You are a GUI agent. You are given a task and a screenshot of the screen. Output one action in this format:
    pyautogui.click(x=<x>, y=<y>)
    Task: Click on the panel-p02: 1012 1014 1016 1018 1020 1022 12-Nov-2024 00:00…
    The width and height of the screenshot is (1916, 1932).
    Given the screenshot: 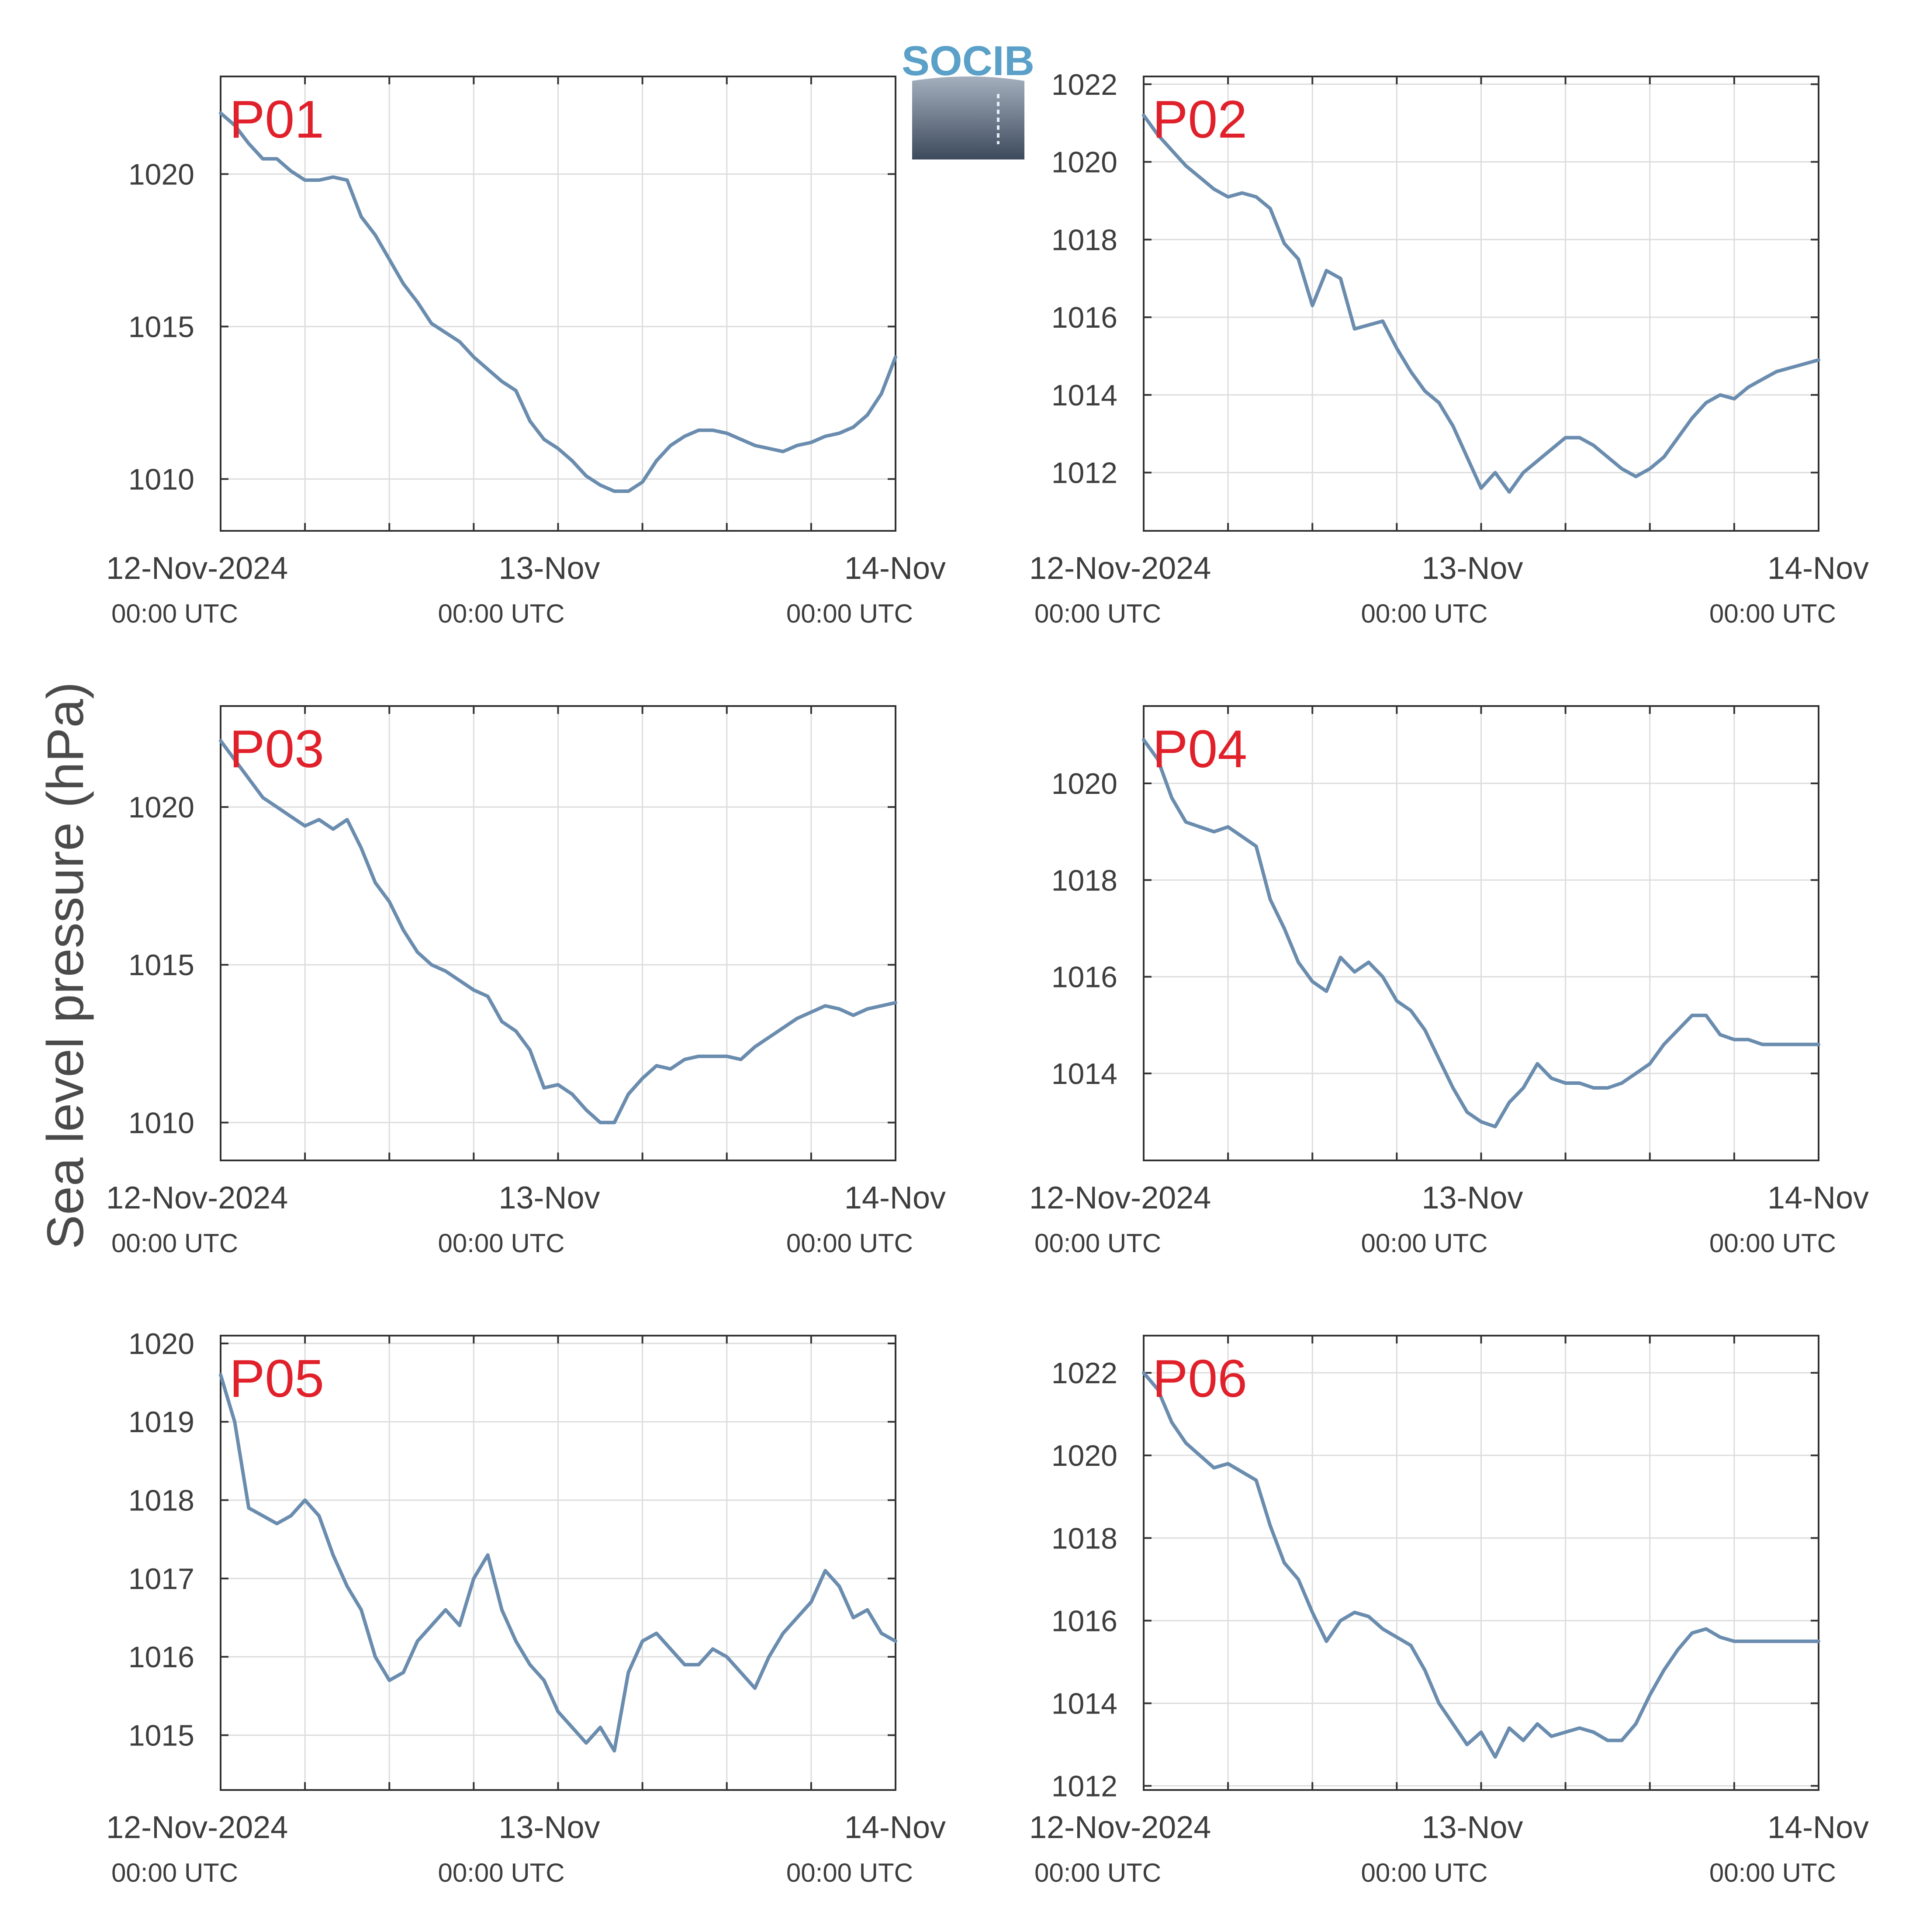 What is the action you would take?
    pyautogui.click(x=1449, y=348)
    